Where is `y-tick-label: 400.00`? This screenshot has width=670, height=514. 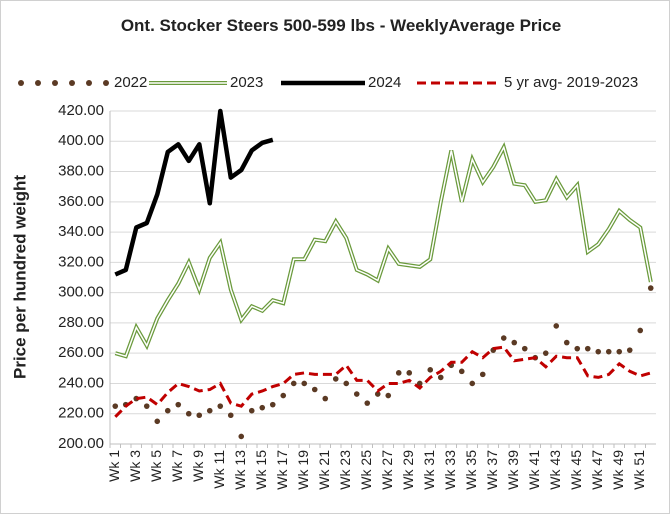
y-tick-label: 400.00 is located at coordinates (81, 140).